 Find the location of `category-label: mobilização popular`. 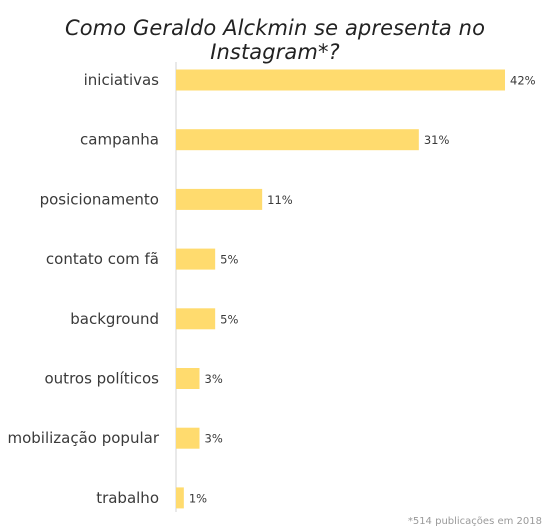

category-label: mobilização popular is located at coordinates (83, 438).